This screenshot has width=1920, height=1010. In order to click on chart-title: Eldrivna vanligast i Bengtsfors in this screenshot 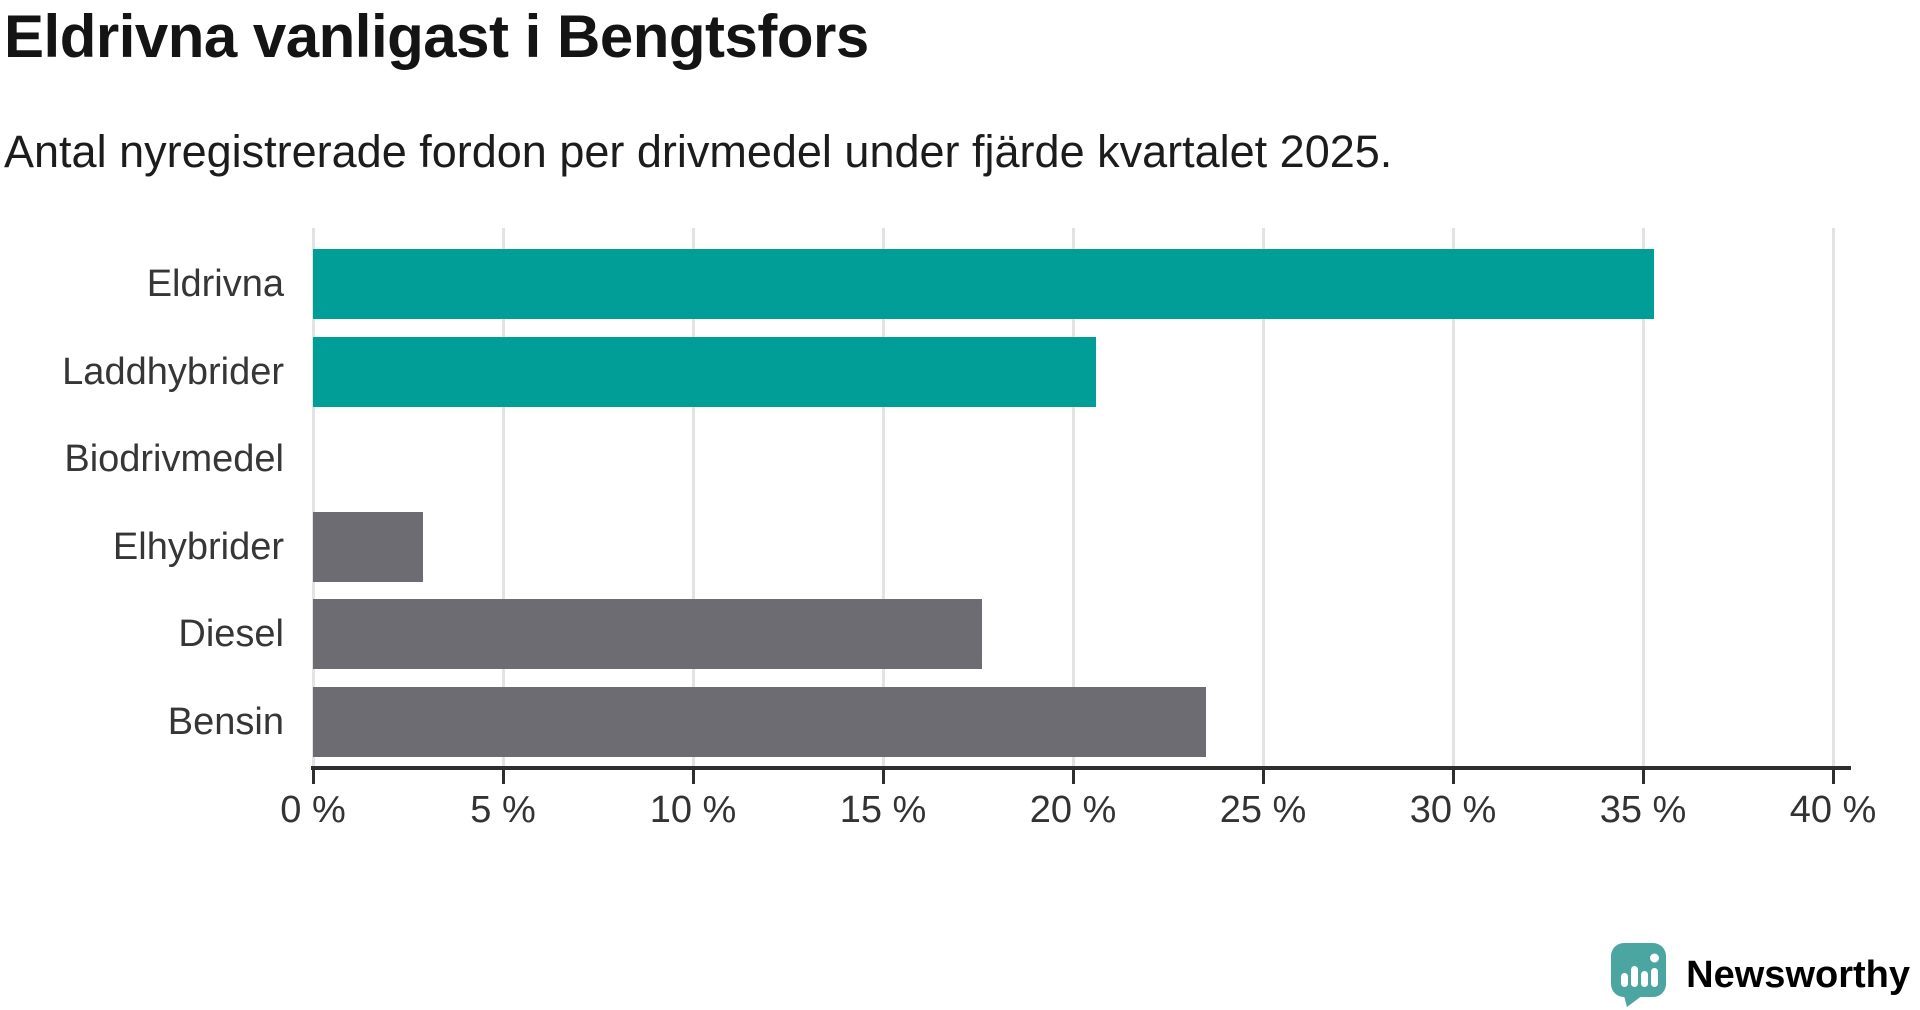, I will do `click(436, 36)`.